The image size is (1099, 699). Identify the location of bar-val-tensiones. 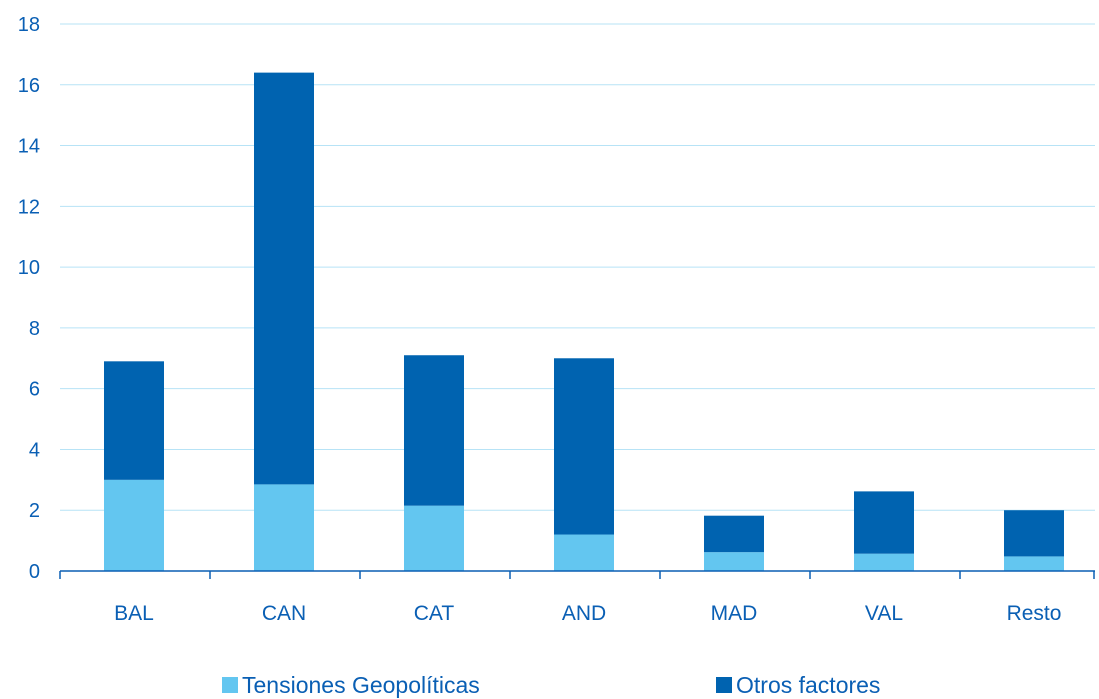
(884, 562).